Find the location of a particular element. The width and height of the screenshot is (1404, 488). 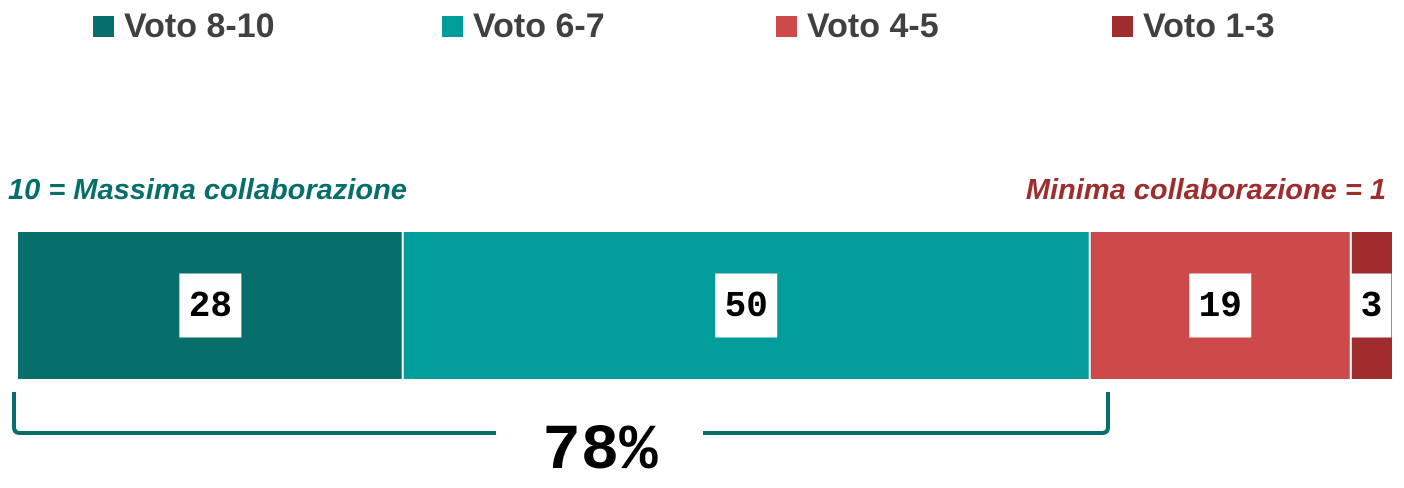

value-label: 28 is located at coordinates (210, 306).